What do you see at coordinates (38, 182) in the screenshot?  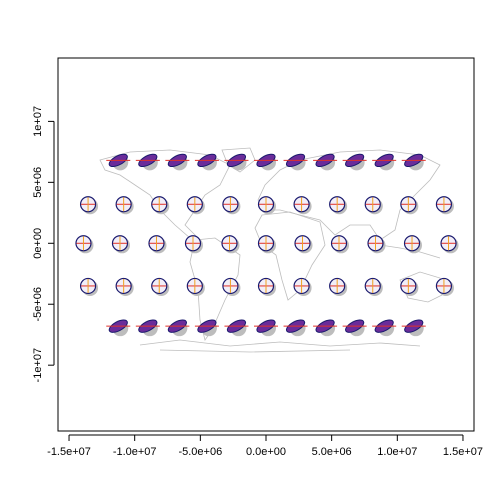 I see `y-tick-label: 5e+06` at bounding box center [38, 182].